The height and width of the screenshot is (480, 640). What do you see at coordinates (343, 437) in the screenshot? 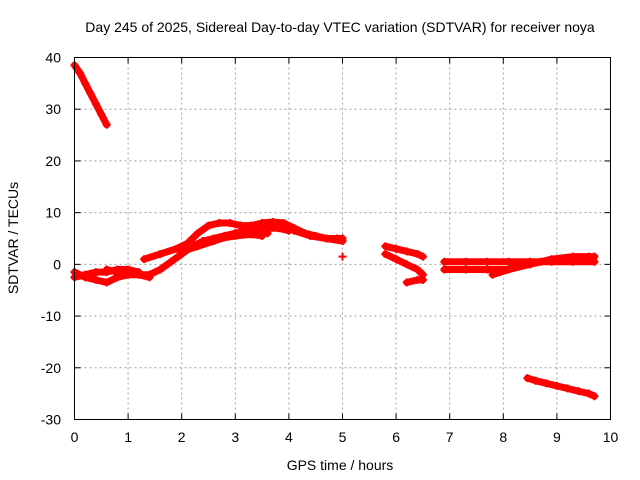
I see `x-tick-label: 5` at bounding box center [343, 437].